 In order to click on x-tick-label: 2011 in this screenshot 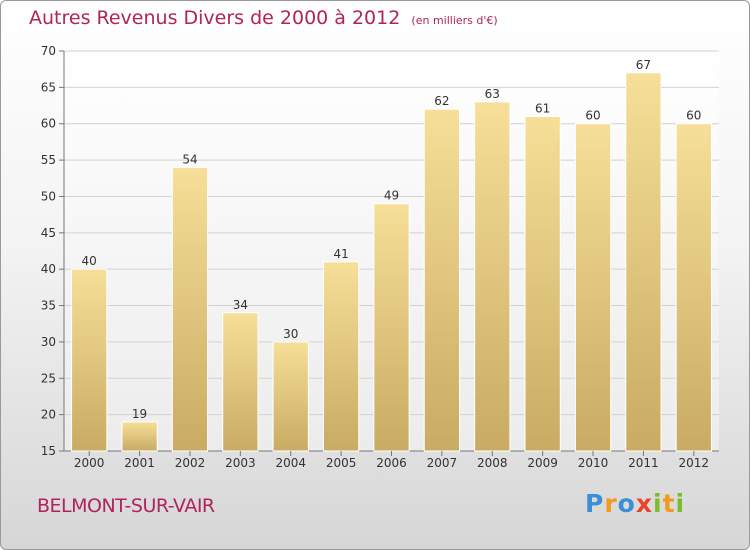, I will do `click(643, 463)`.